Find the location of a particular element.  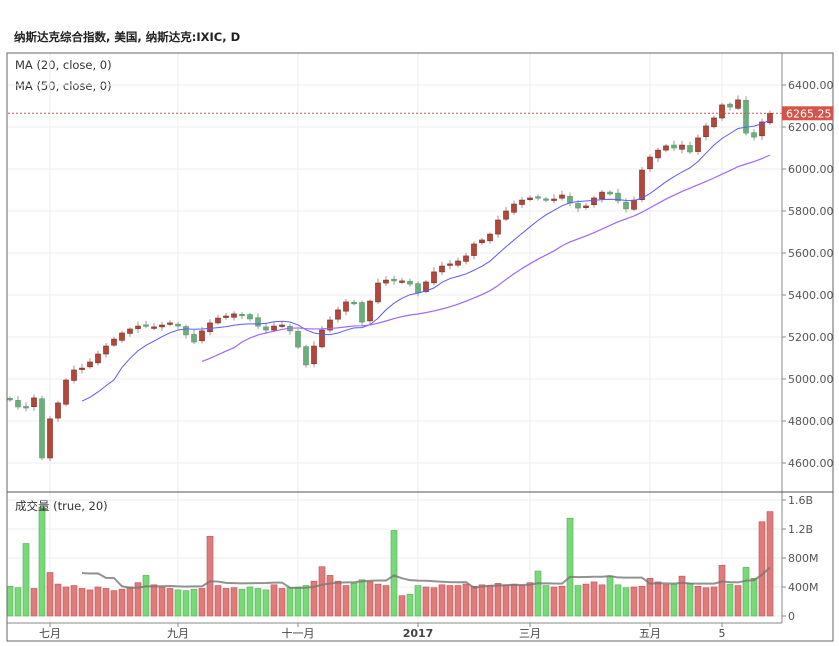

x-tick-label: 五月 is located at coordinates (650, 633).